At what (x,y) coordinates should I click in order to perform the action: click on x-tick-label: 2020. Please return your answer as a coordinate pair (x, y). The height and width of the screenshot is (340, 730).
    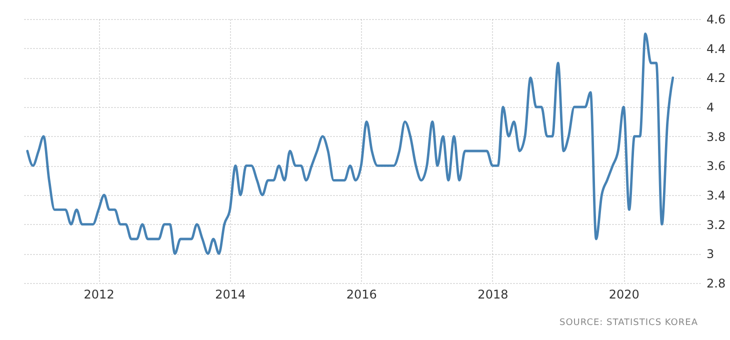
    Looking at the image, I should click on (624, 295).